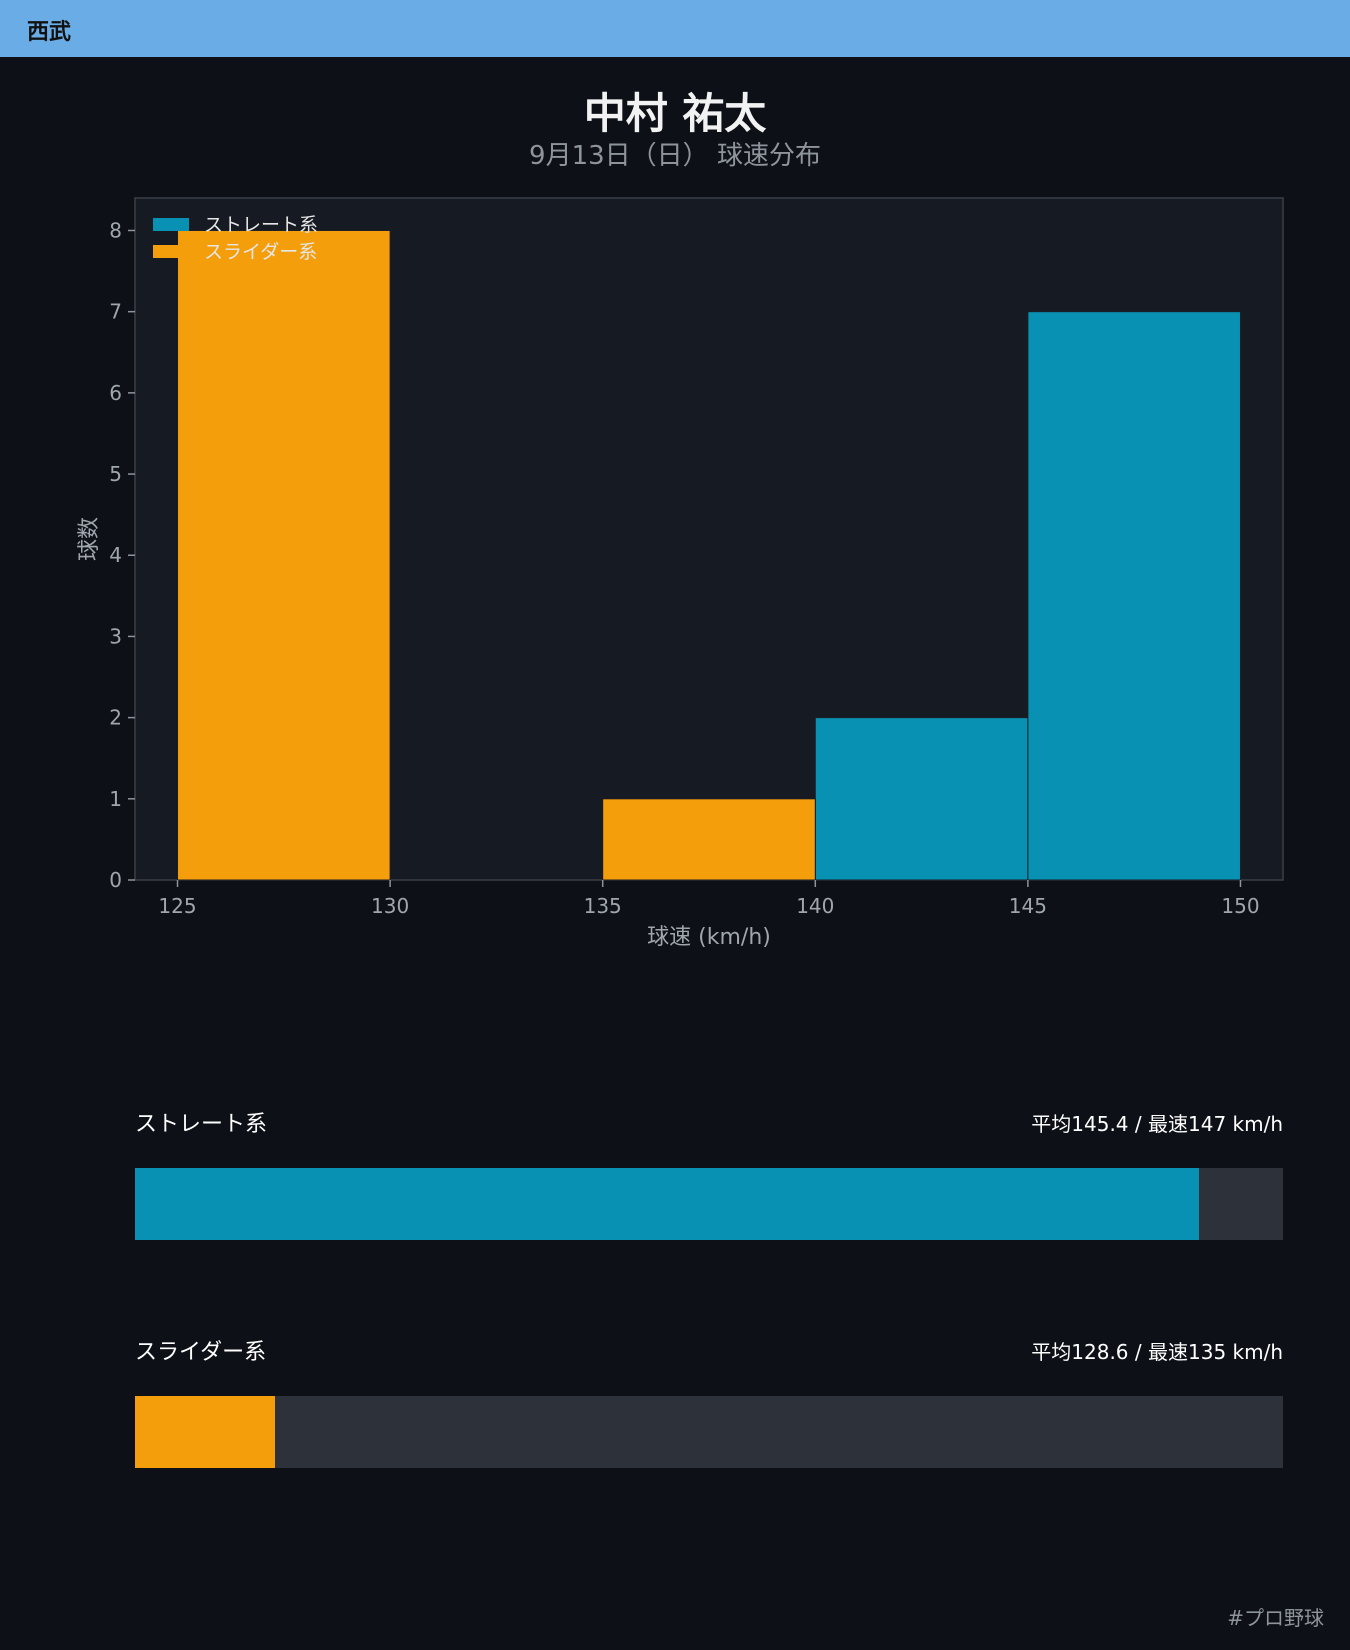 This screenshot has width=1350, height=1650. What do you see at coordinates (49, 32) in the screenshot?
I see `team-name: 西武` at bounding box center [49, 32].